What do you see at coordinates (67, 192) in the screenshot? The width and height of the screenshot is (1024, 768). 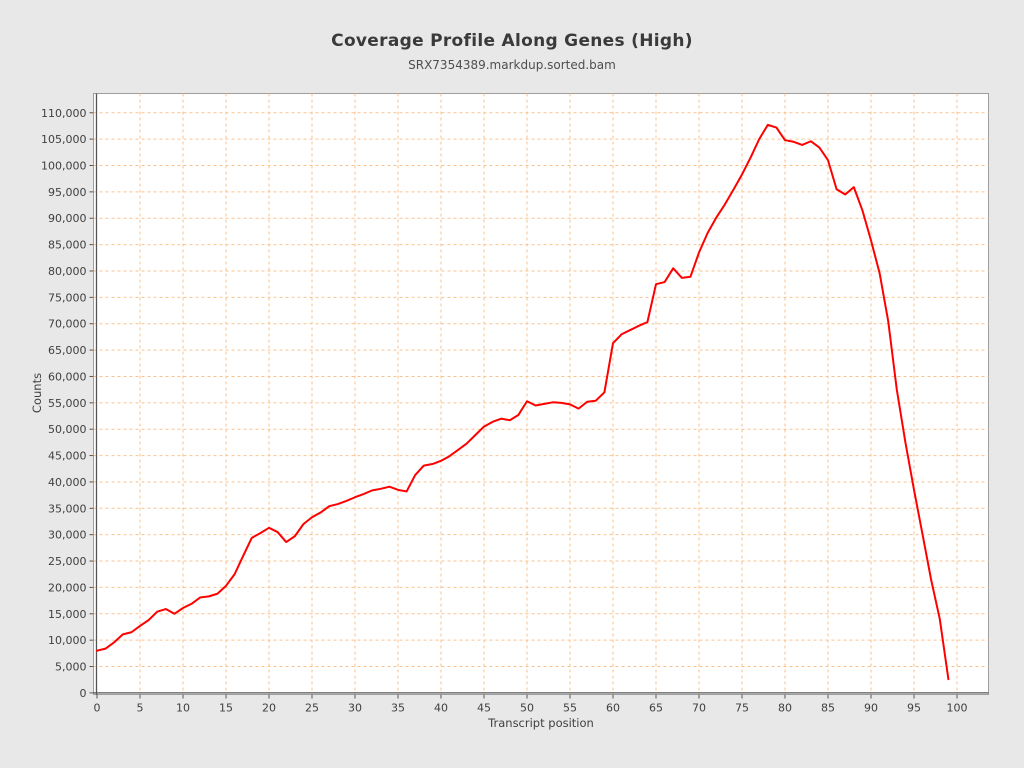 I see `y-tick-label: 95,000` at bounding box center [67, 192].